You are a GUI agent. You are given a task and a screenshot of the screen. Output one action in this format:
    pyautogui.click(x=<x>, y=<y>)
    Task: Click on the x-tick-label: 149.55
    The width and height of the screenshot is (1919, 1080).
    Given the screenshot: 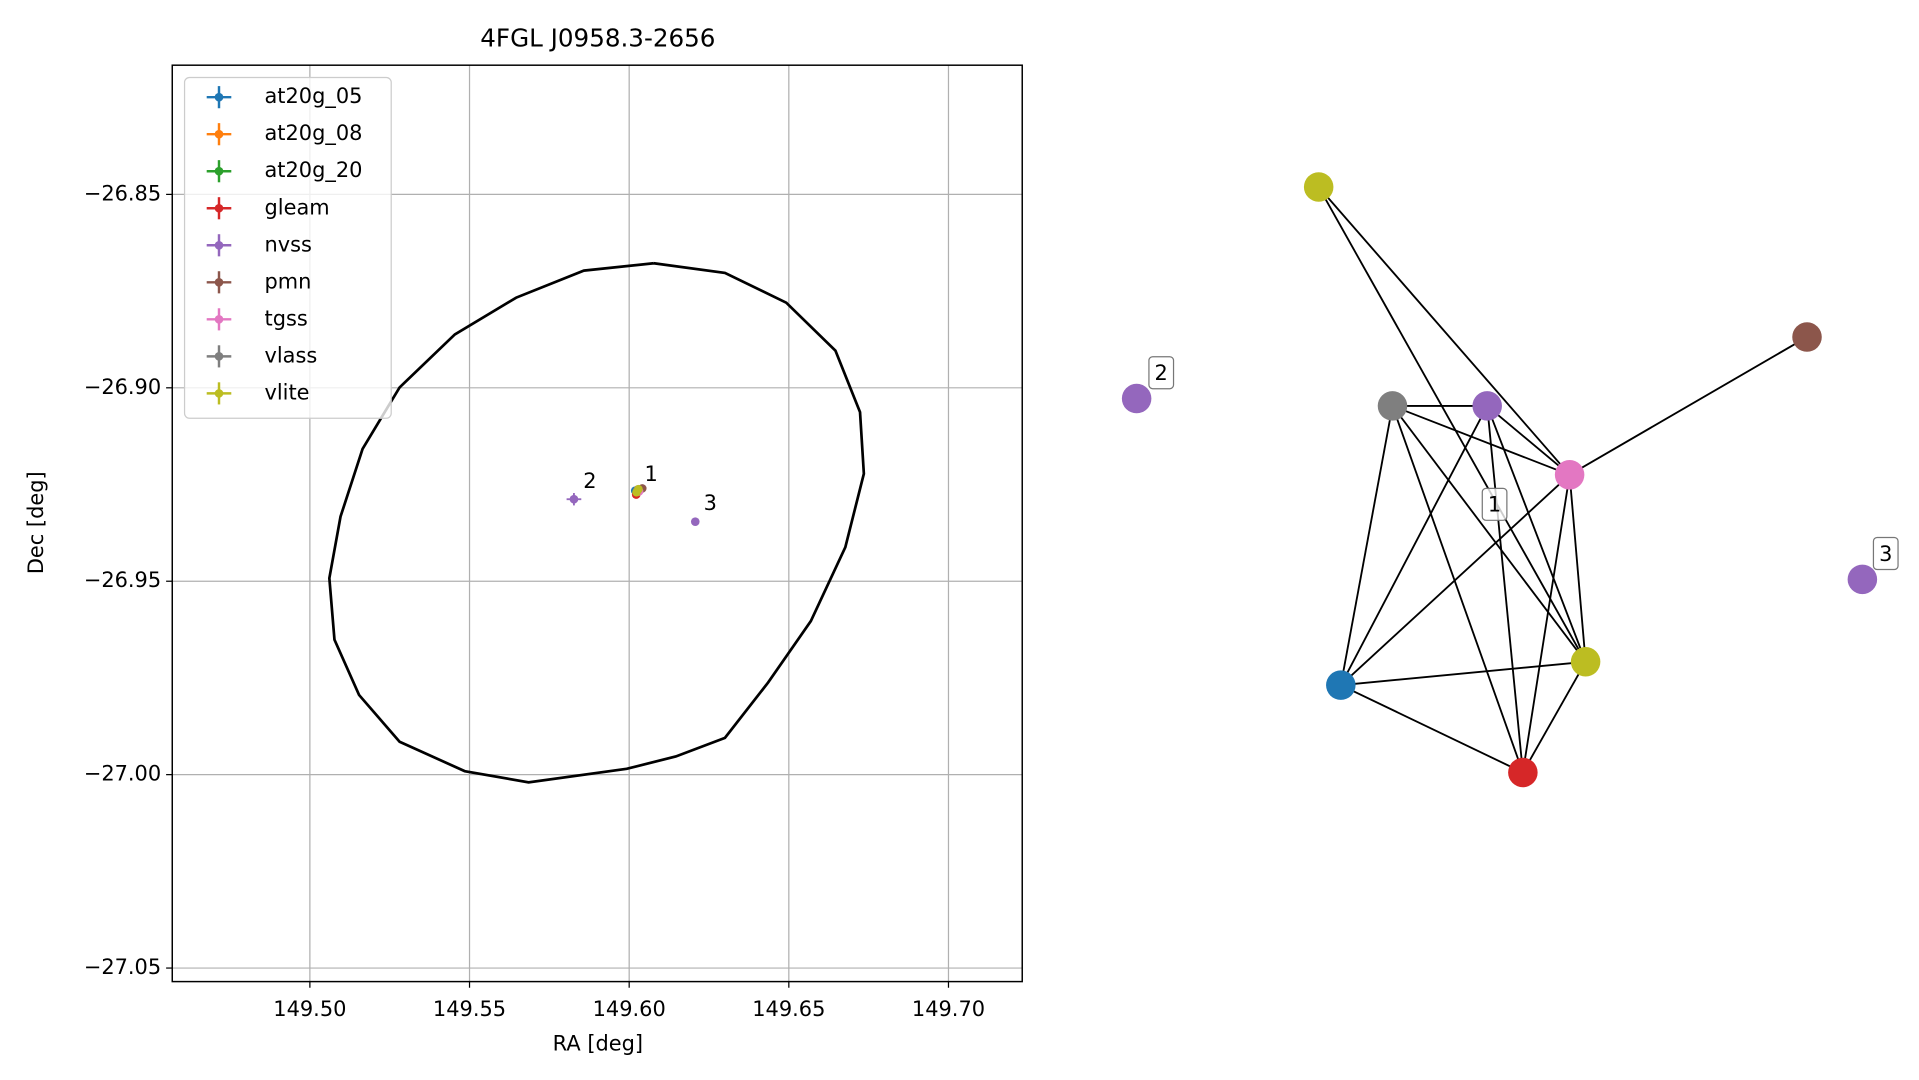 What is the action you would take?
    pyautogui.click(x=469, y=1009)
    